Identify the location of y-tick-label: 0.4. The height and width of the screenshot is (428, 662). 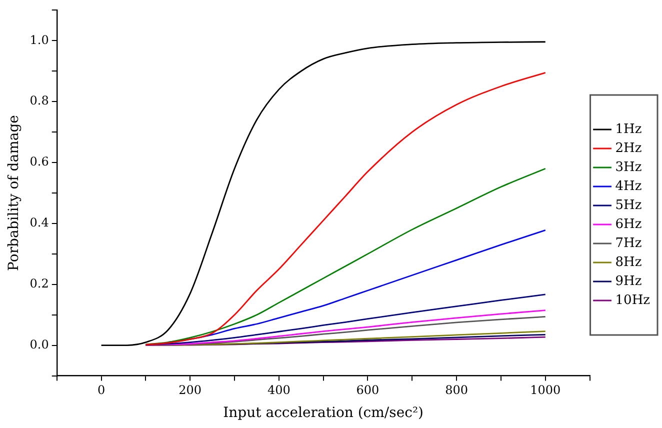
(40, 223).